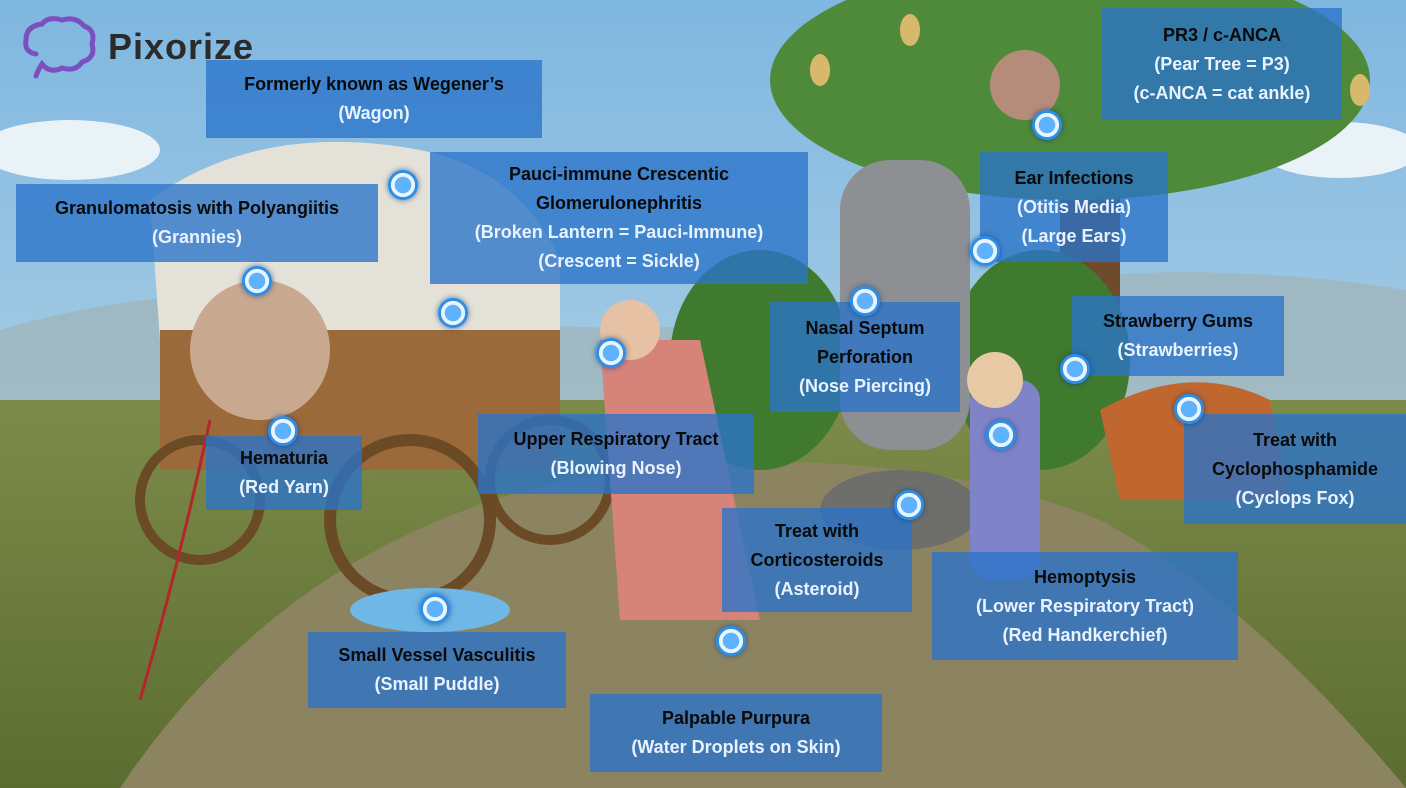 The height and width of the screenshot is (788, 1406). I want to click on label-title: Nasal Septum Perforation, so click(865, 342).